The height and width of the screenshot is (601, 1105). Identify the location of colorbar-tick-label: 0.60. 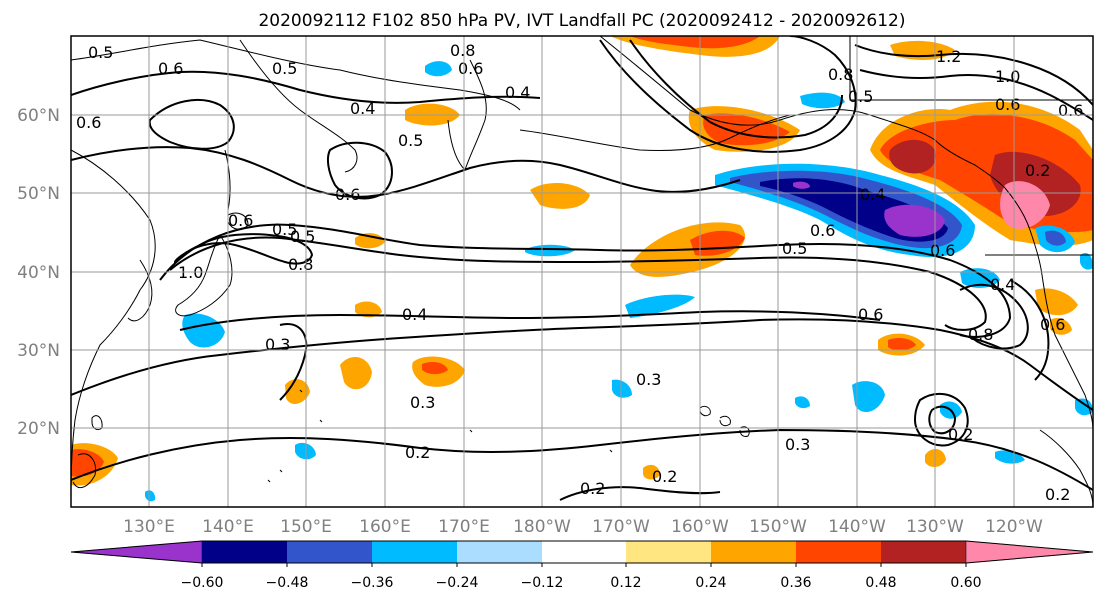
(965, 583).